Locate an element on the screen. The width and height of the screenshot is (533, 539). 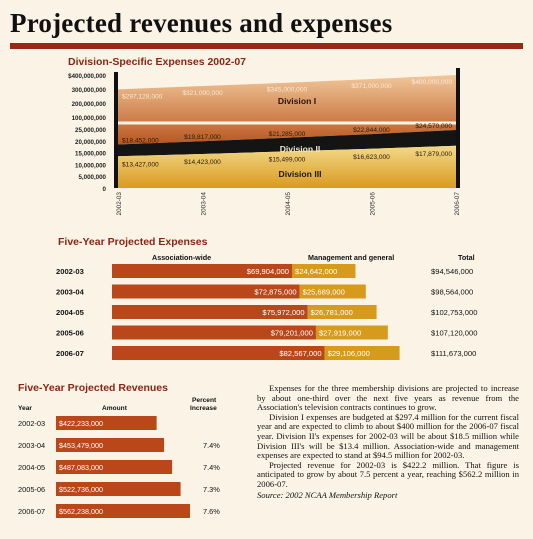
y-tick-label: 100,000,000 is located at coordinates (89, 118).